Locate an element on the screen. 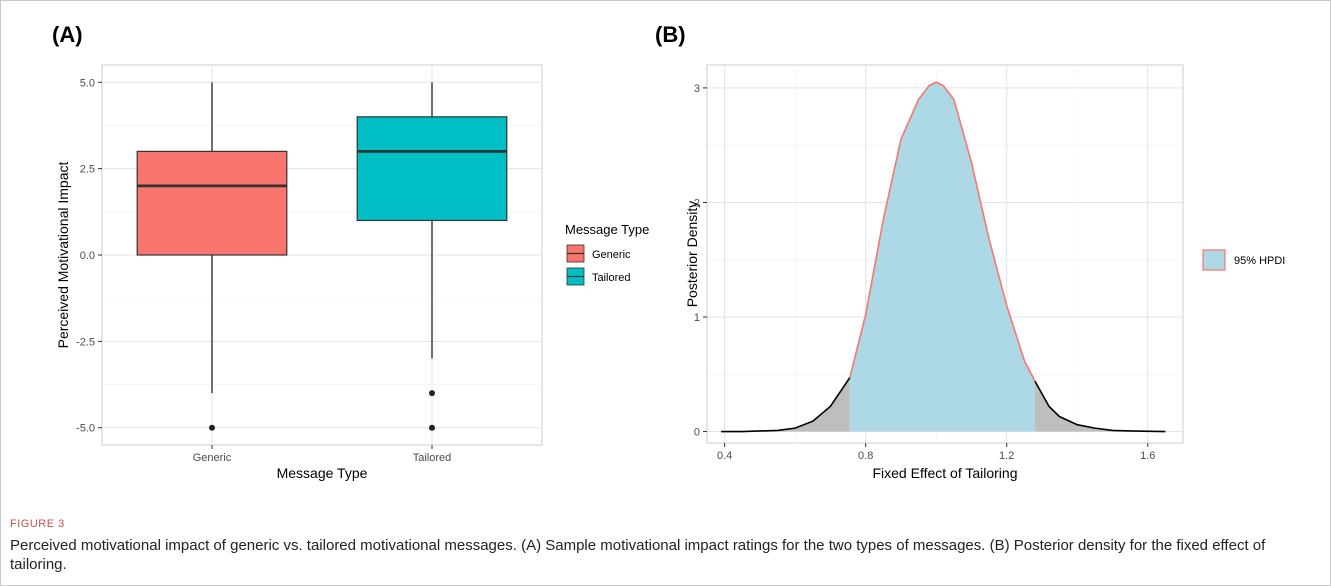 Image resolution: width=1331 pixels, height=586 pixels. panel-b-x-axis-title: Fixed Effect of Tailoring is located at coordinates (944, 473).